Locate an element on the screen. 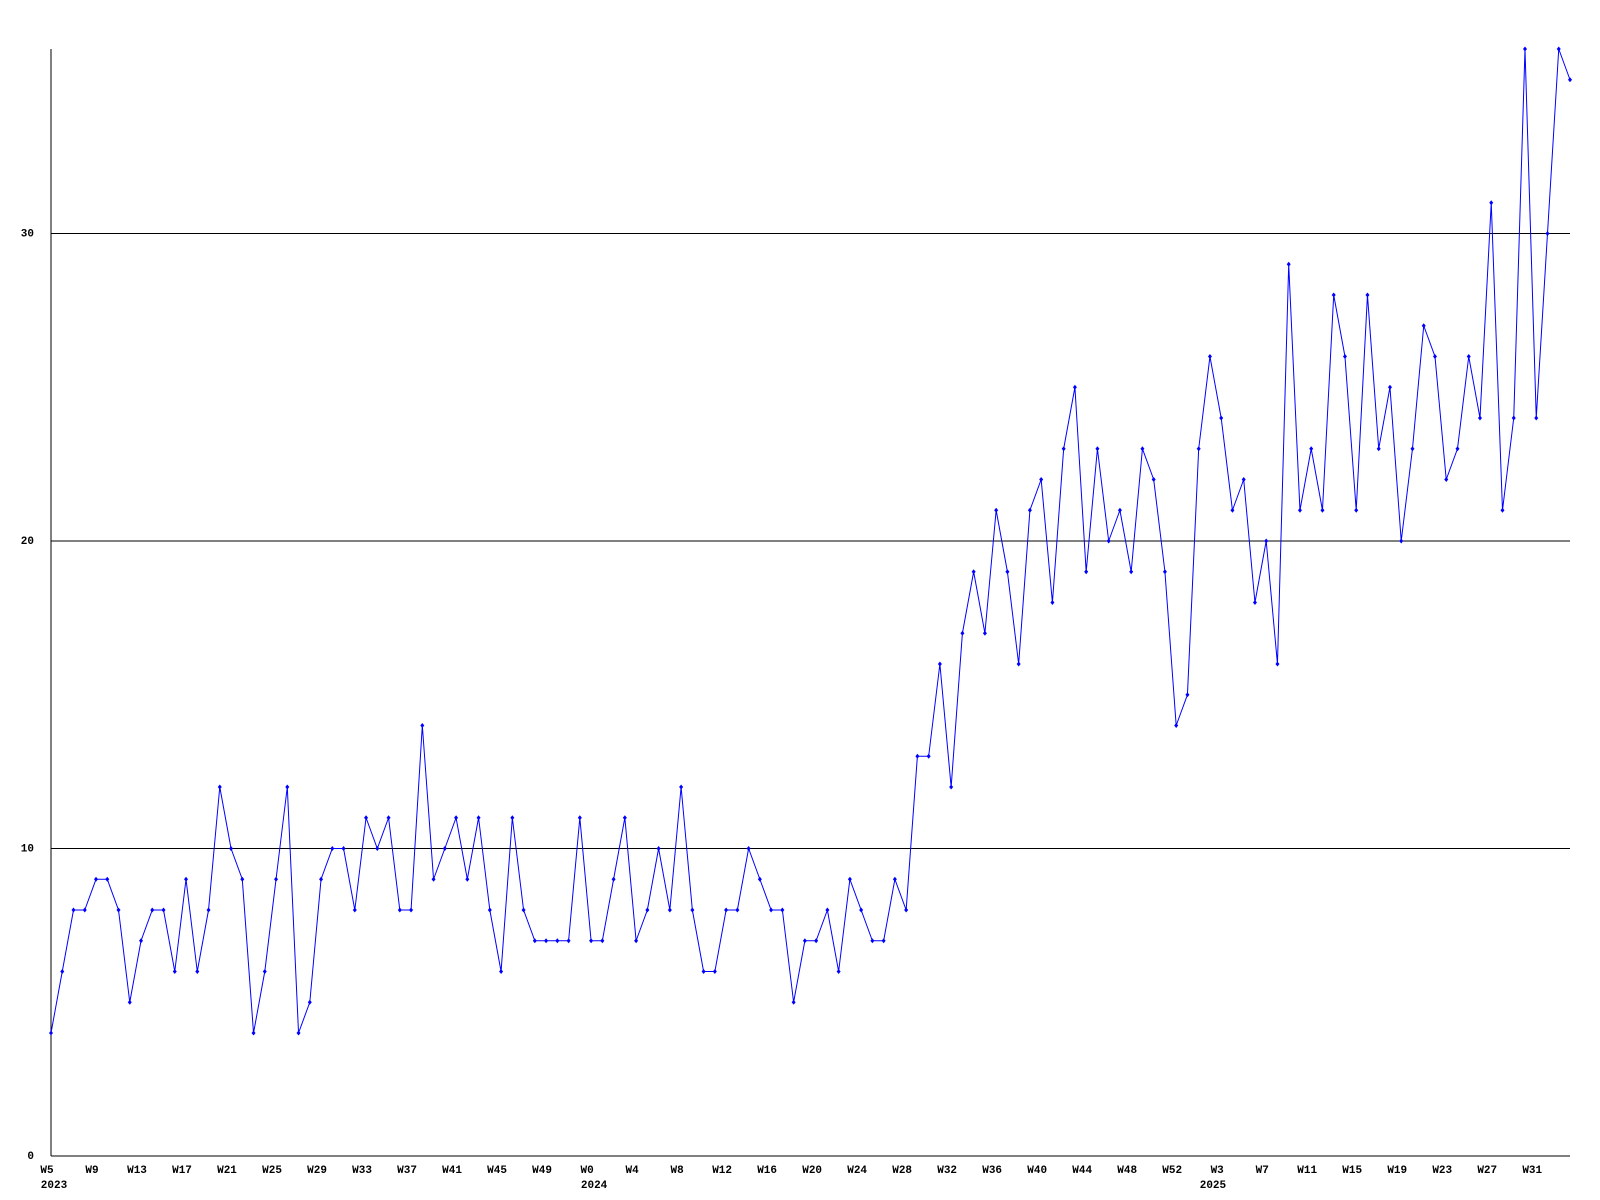 The width and height of the screenshot is (1600, 1200). x-tick-label: W37 is located at coordinates (407, 1171).